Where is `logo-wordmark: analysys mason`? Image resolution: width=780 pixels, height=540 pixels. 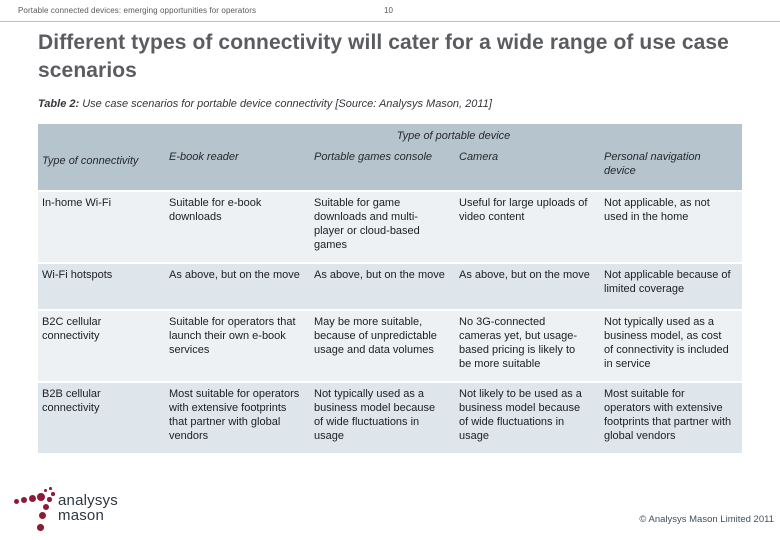
logo-wordmark: analysys mason is located at coordinates (88, 508).